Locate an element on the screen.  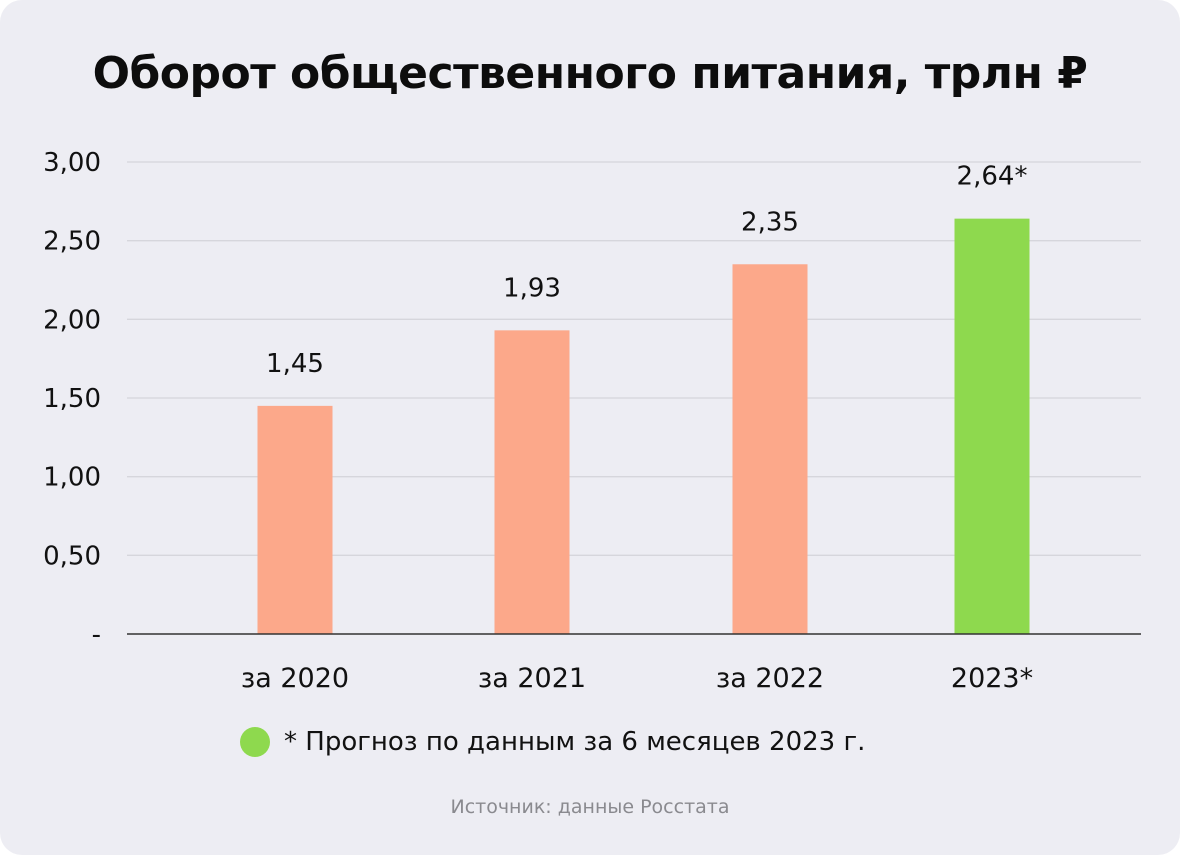
x-tick-label: за 2020 is located at coordinates (295, 678).